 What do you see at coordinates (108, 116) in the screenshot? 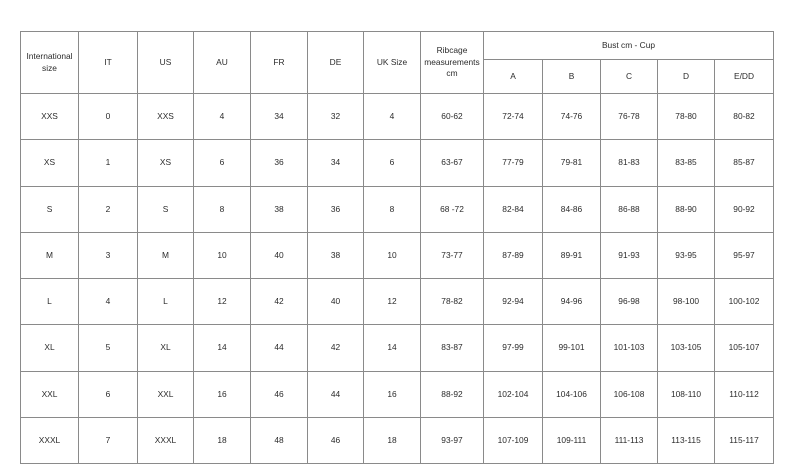
I see `cell-it: 0` at bounding box center [108, 116].